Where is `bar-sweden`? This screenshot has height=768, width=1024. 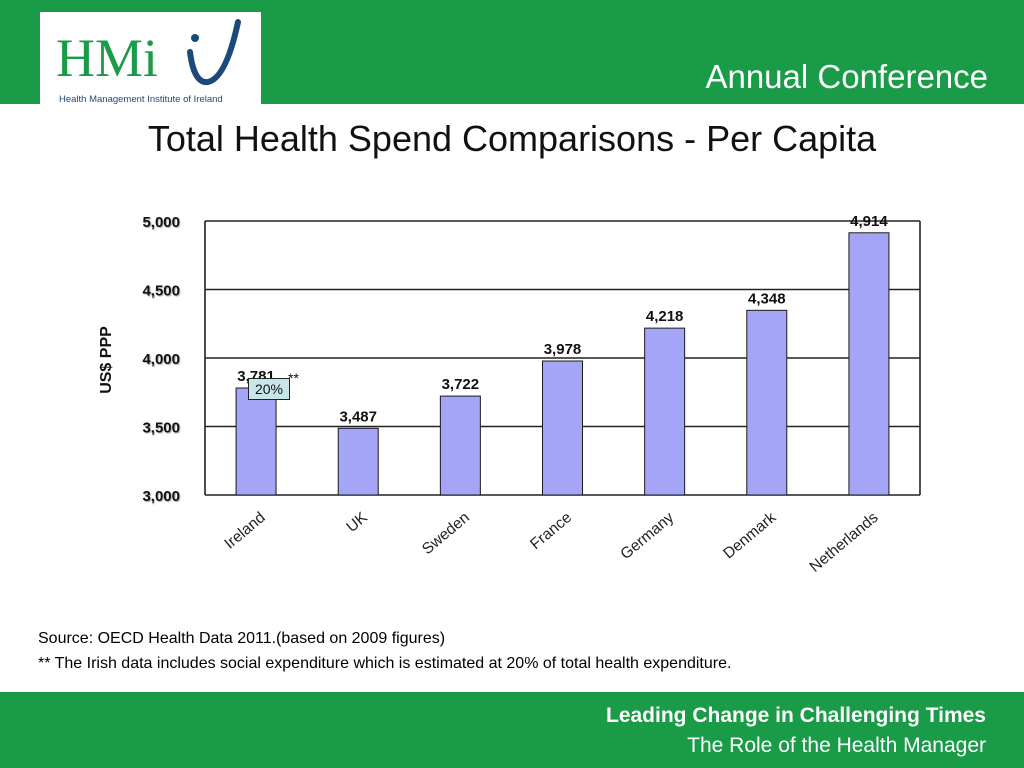 bar-sweden is located at coordinates (460, 445).